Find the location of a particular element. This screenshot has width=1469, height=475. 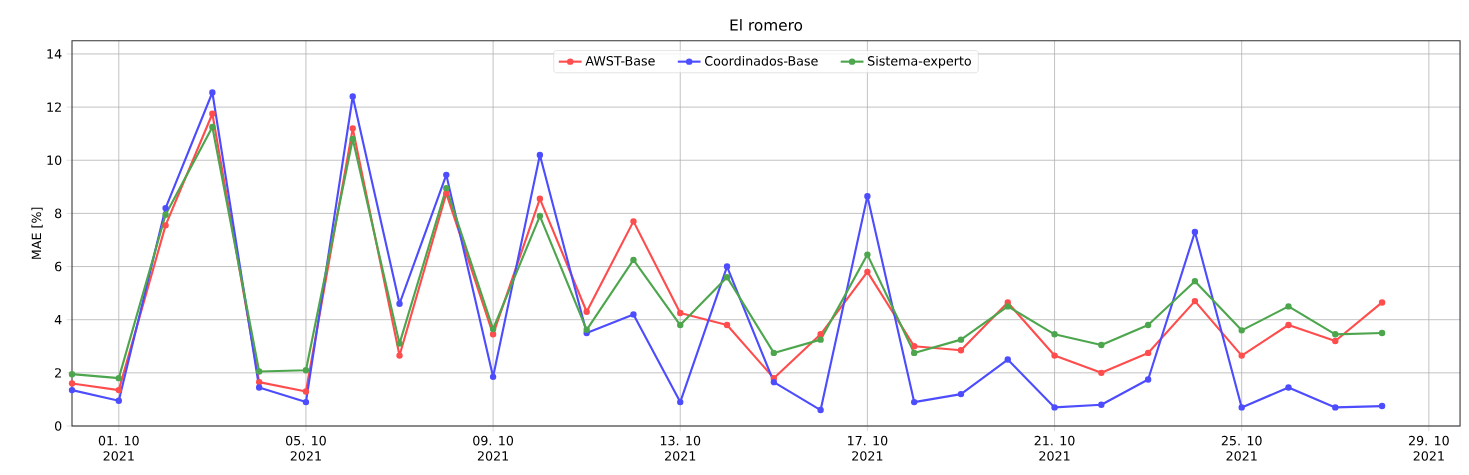

y-tick-label: 0 is located at coordinates (58, 426).